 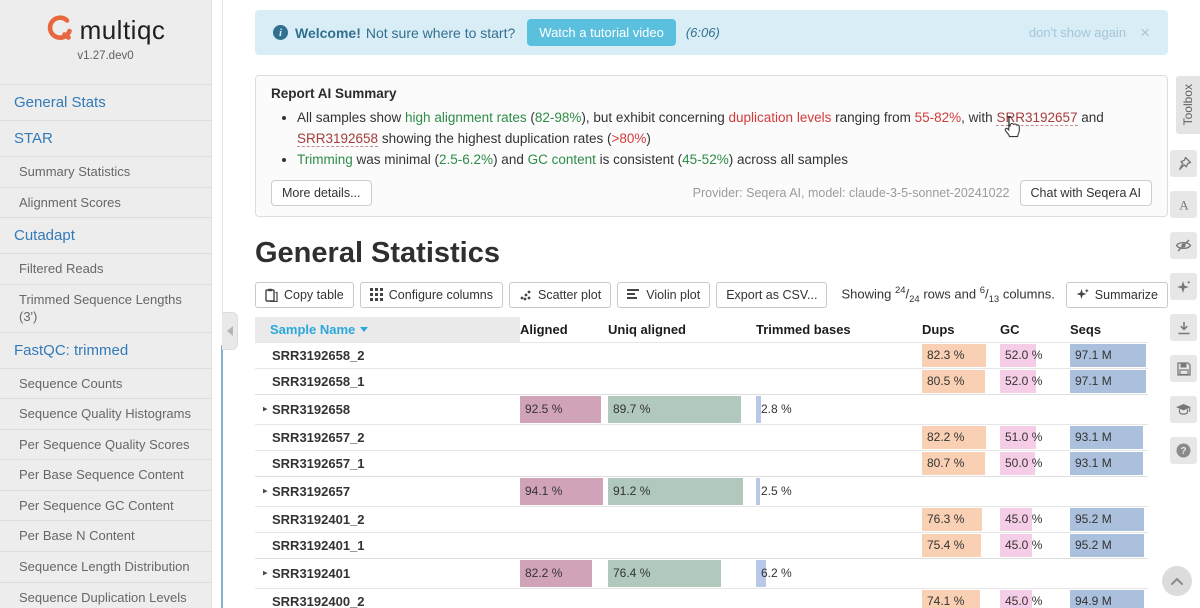 What do you see at coordinates (647, 329) in the screenshot?
I see `column-header-uniq-aligned: Uniq aligned` at bounding box center [647, 329].